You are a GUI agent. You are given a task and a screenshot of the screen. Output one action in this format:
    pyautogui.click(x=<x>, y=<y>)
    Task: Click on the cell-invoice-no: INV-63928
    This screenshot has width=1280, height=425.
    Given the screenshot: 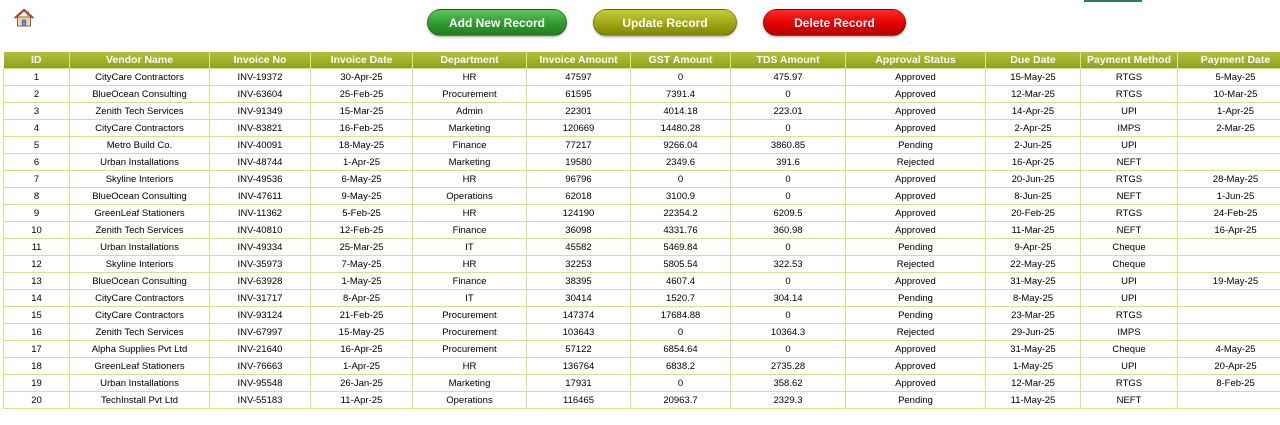 What is the action you would take?
    pyautogui.click(x=260, y=281)
    